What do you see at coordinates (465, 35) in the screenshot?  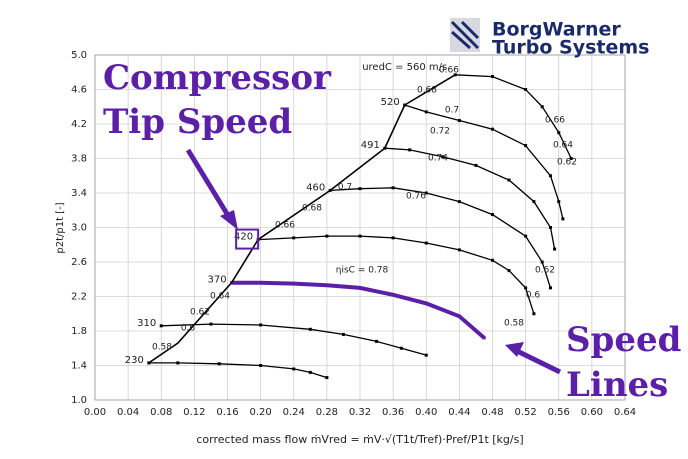 I see `logo-mark` at bounding box center [465, 35].